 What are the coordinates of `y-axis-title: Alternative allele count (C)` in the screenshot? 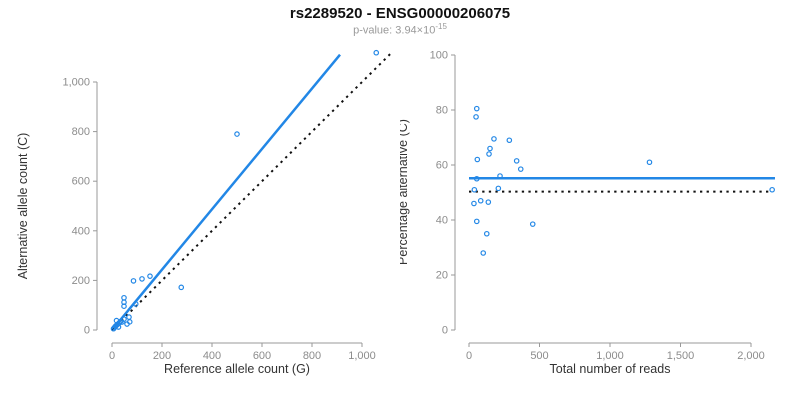 It's located at (23, 206).